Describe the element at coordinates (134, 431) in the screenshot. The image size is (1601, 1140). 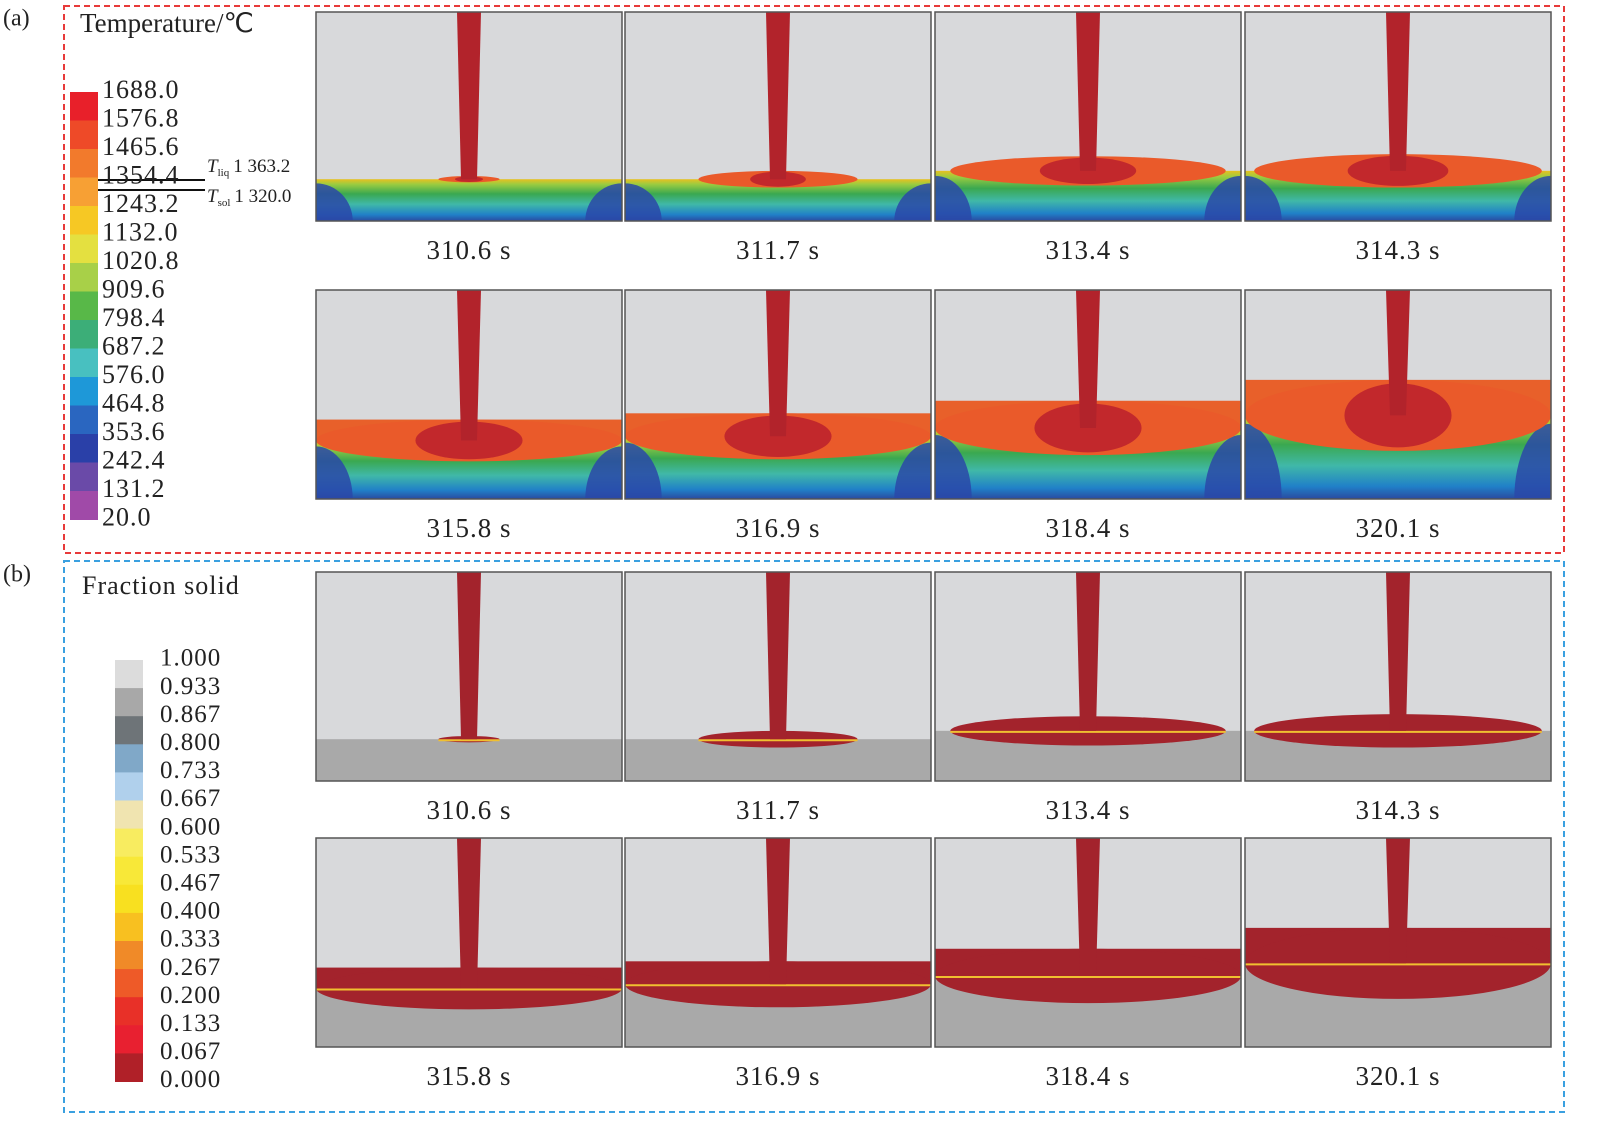
I see `legend-label: 353.6` at that location.